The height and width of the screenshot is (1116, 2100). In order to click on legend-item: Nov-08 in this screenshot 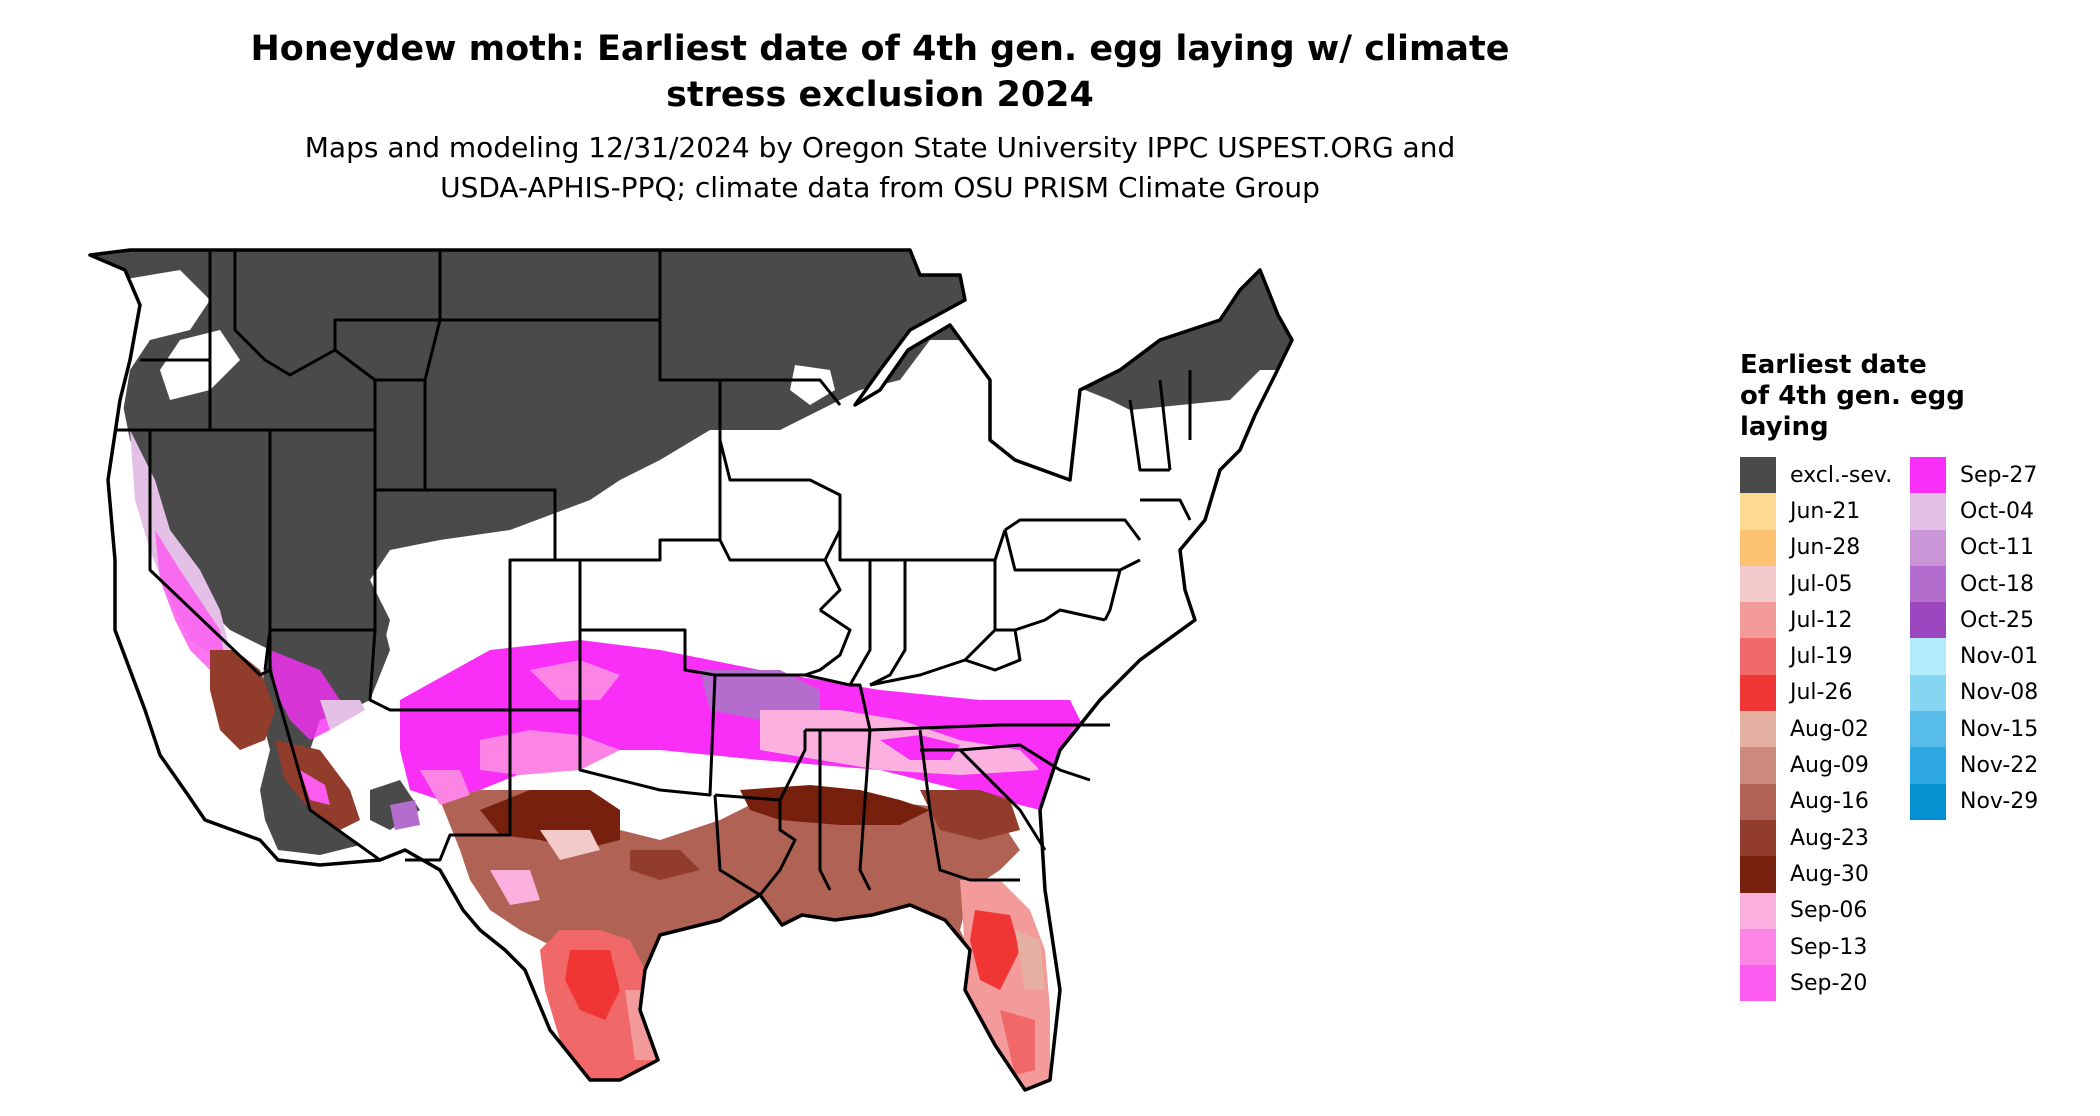, I will do `click(1995, 693)`.